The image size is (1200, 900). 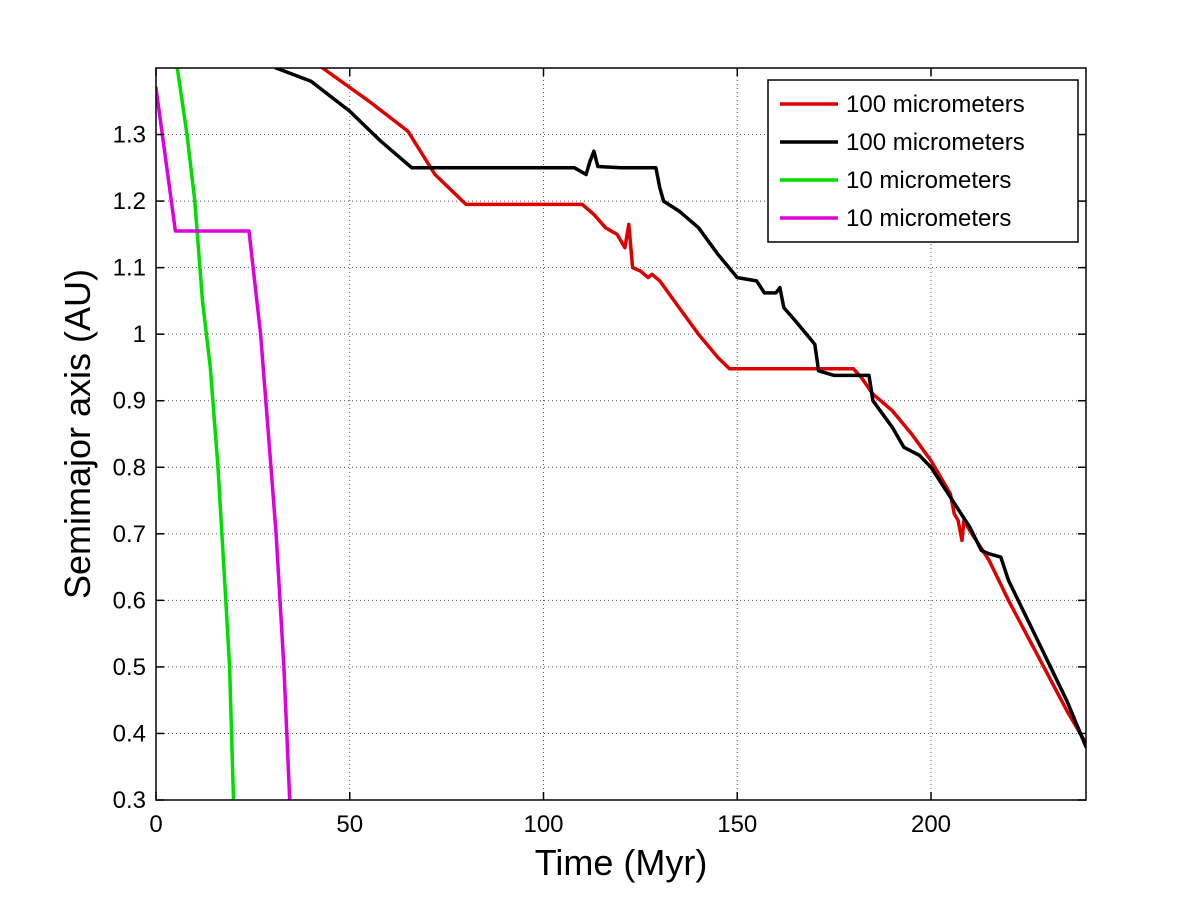 I want to click on legend-box, so click(x=923, y=161).